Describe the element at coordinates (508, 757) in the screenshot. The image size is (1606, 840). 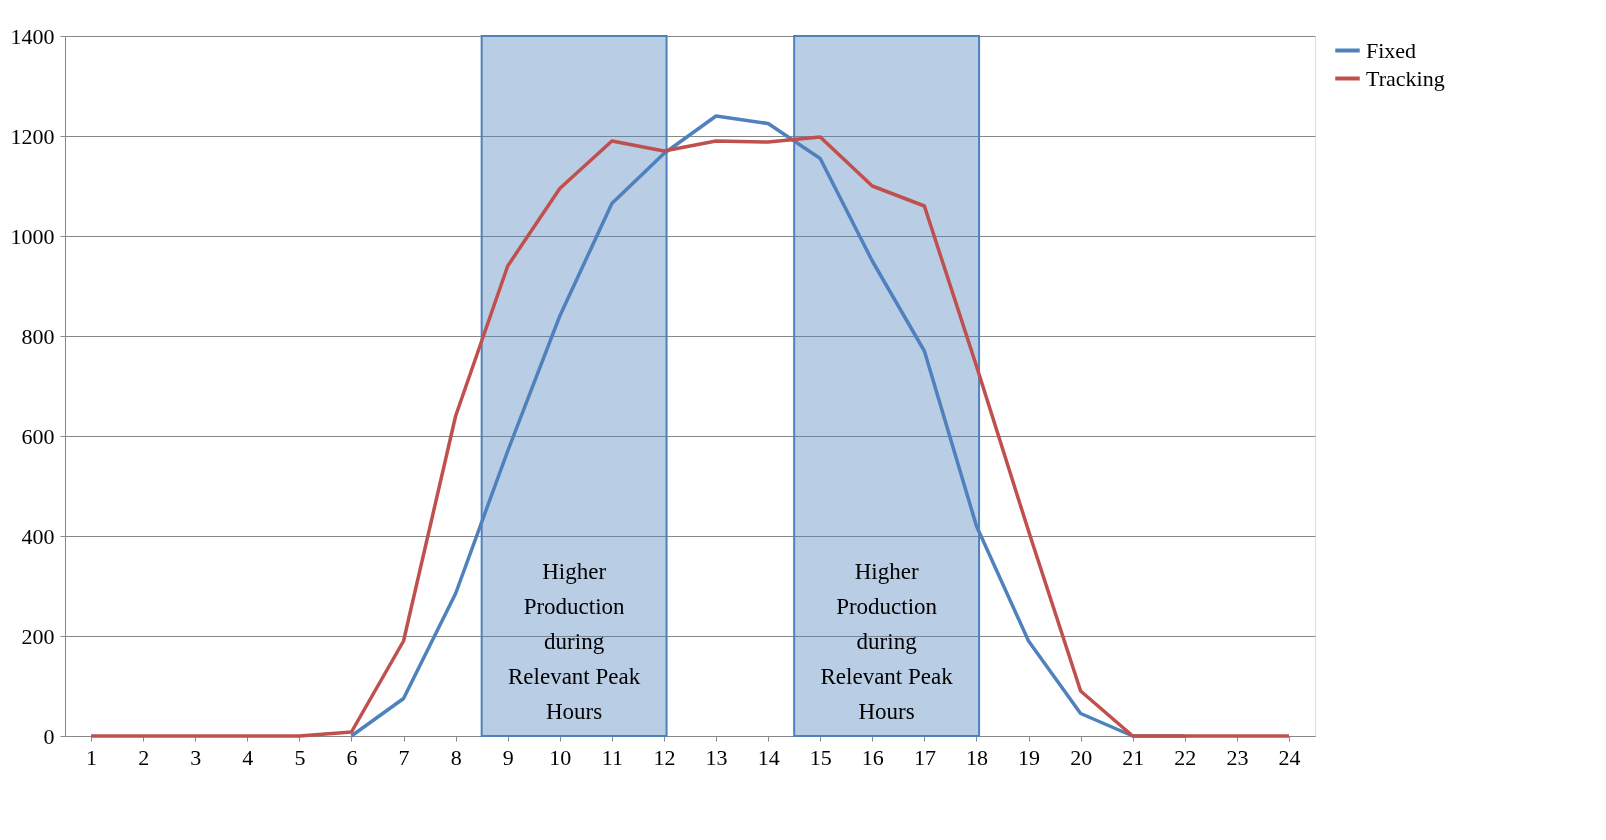
I see `x-tick-label: 9` at that location.